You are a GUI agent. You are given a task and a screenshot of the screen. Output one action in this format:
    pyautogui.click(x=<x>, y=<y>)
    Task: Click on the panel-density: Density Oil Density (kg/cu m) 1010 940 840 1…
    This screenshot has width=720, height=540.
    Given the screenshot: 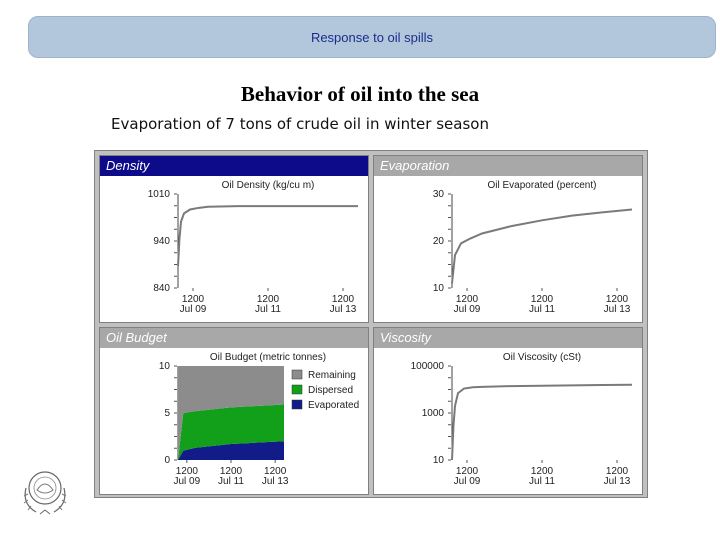 What is the action you would take?
    pyautogui.click(x=234, y=239)
    